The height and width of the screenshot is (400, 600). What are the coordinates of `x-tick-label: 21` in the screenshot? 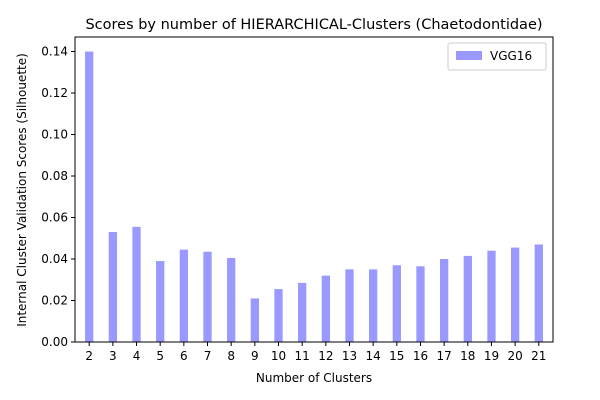 It's located at (538, 356).